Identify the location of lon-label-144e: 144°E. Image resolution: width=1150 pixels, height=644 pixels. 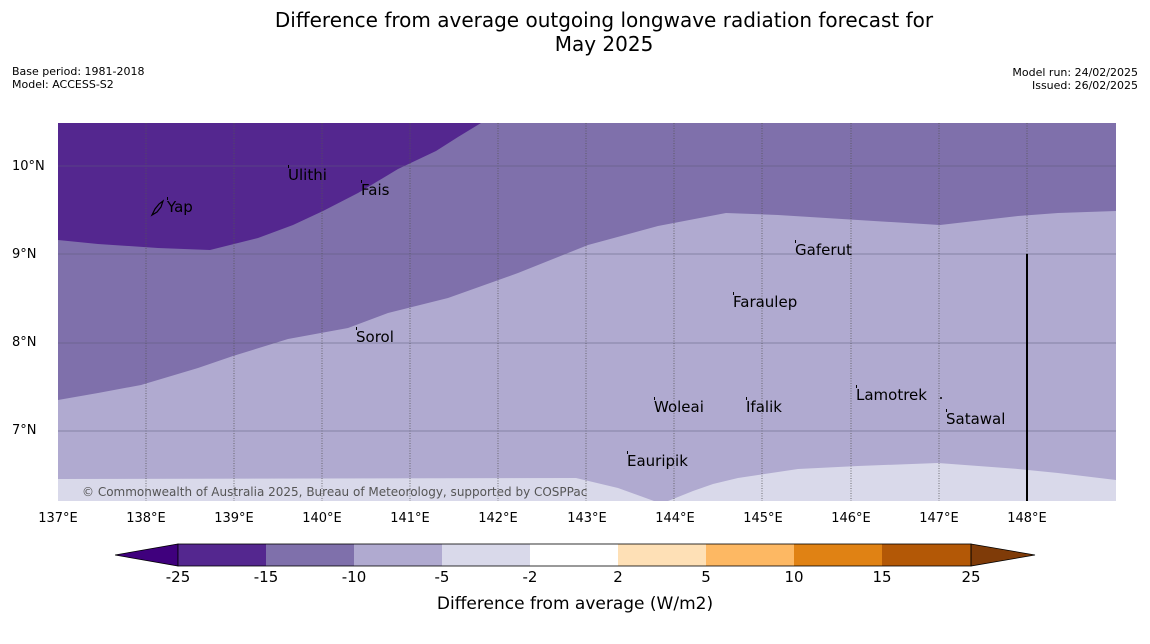
(675, 518).